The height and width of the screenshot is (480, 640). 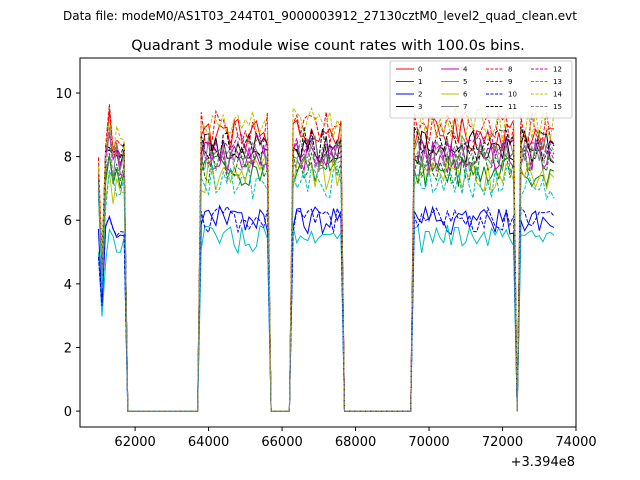 I want to click on legend-label-15: 15, so click(x=557, y=107).